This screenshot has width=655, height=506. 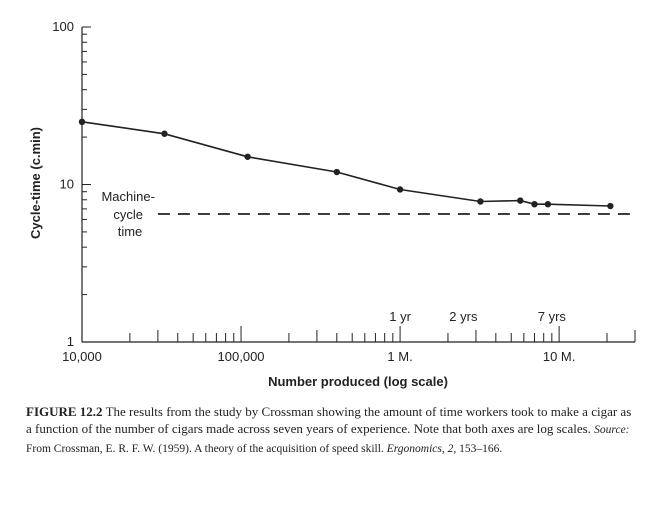 What do you see at coordinates (129, 214) in the screenshot?
I see `machine-cycle-label: Machine- cycle time` at bounding box center [129, 214].